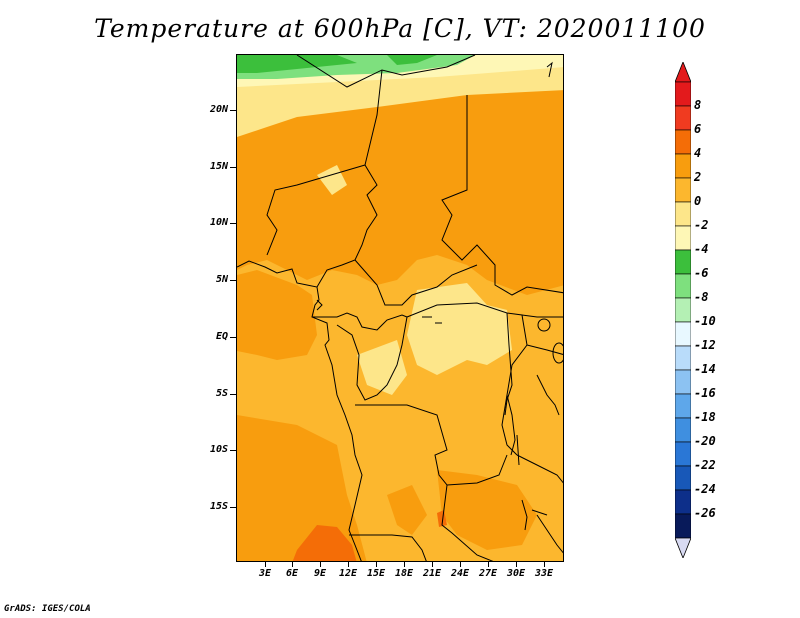  What do you see at coordinates (705, 513) in the screenshot?
I see `colorbar-label: -26` at bounding box center [705, 513].